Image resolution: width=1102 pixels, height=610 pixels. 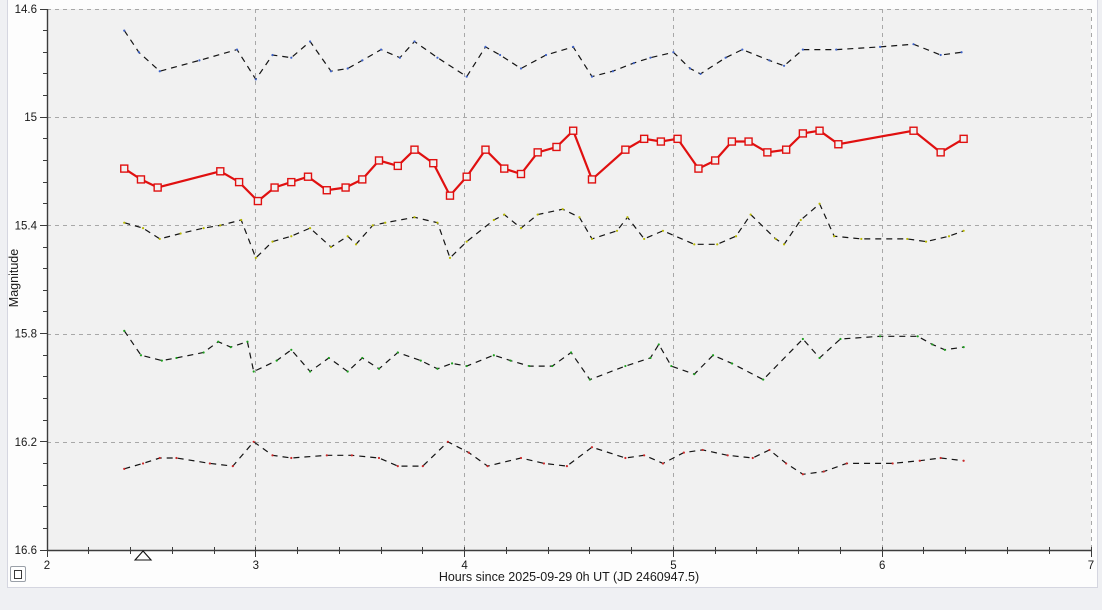 I want to click on x-tick-label: 3, so click(x=256, y=566).